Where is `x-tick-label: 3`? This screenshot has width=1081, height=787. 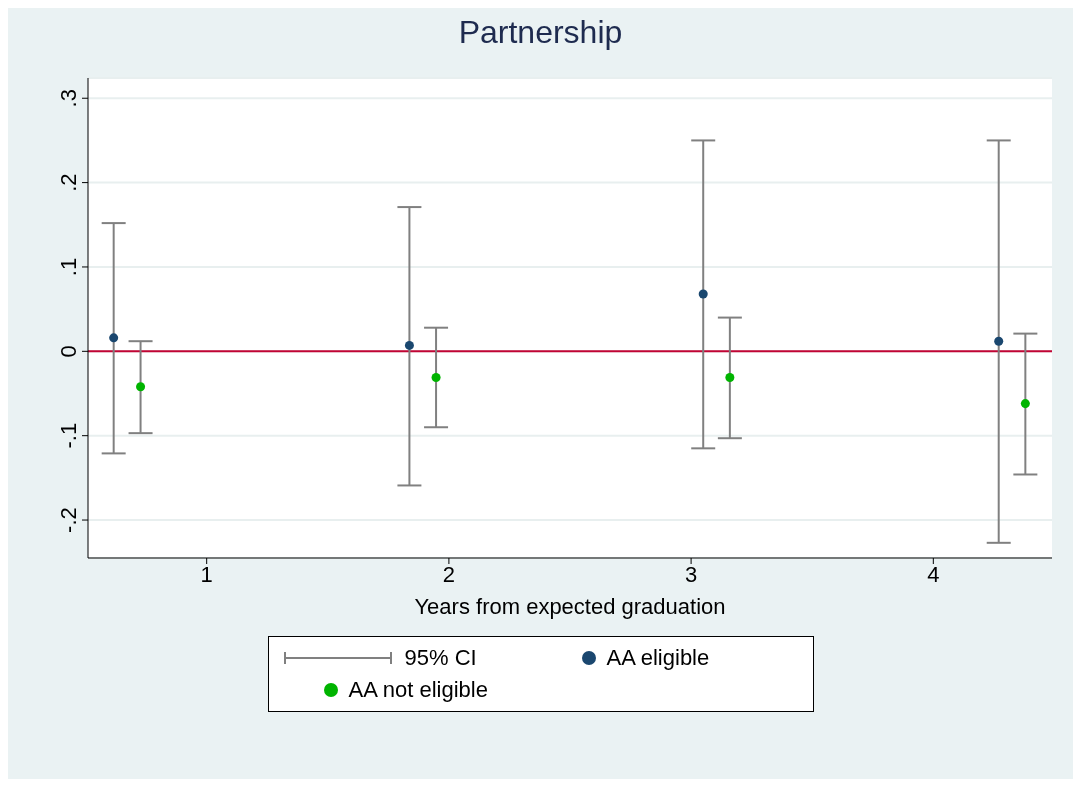
x-tick-label: 3 is located at coordinates (691, 574).